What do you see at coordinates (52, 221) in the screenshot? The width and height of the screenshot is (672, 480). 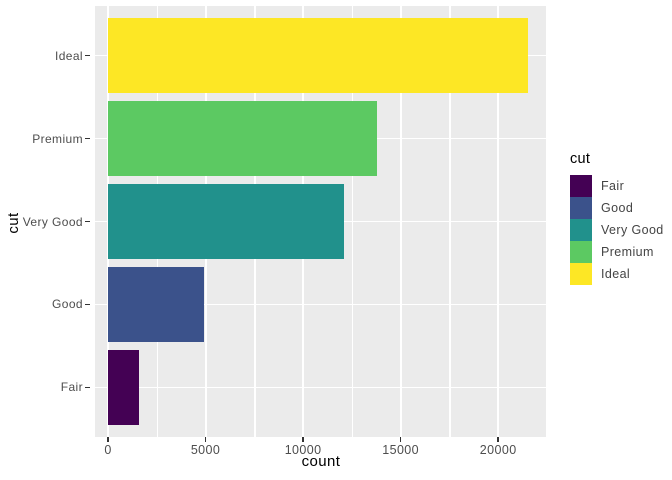 I see `y-tick-label: Very Good` at bounding box center [52, 221].